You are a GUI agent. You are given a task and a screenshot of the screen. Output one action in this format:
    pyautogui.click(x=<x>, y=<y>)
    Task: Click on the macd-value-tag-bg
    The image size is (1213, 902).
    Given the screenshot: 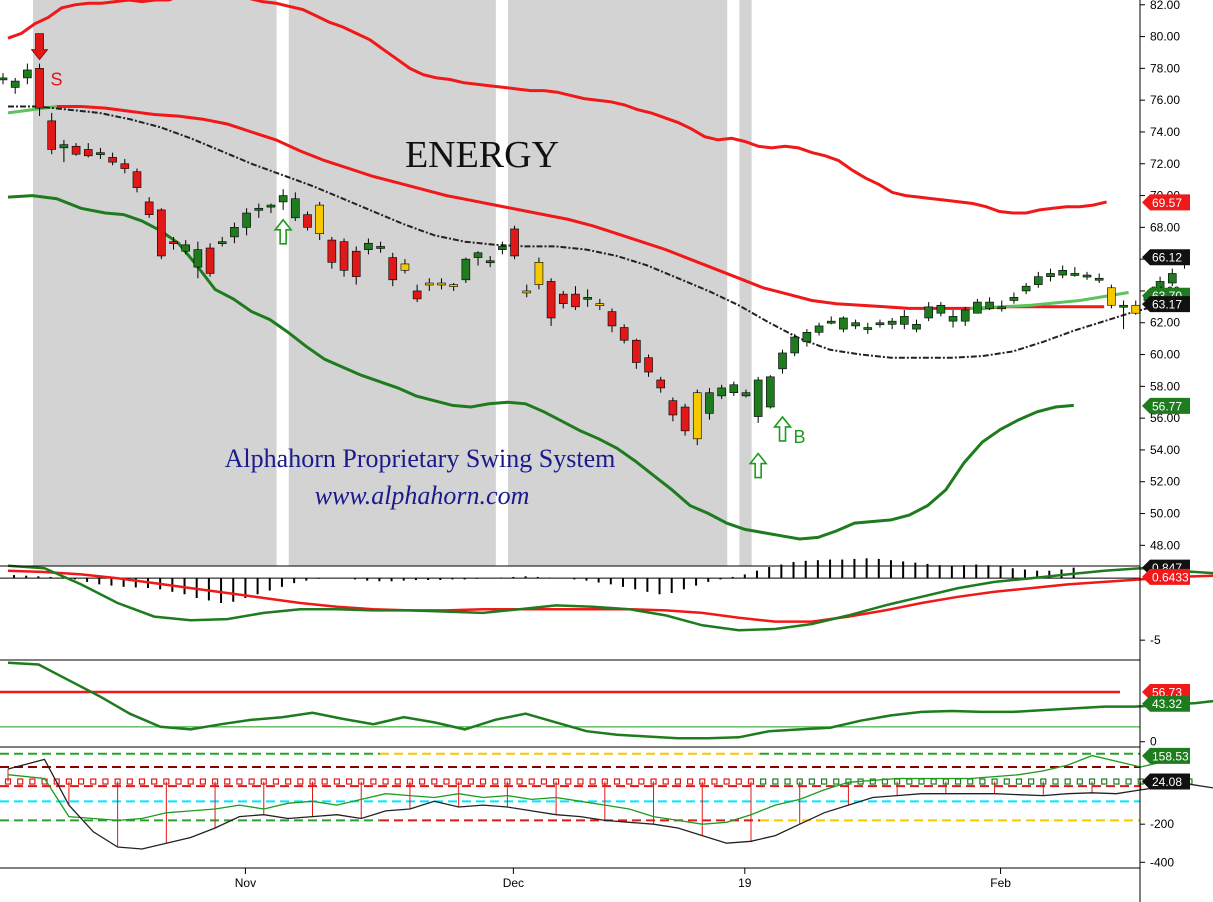 What is the action you would take?
    pyautogui.click(x=1166, y=576)
    